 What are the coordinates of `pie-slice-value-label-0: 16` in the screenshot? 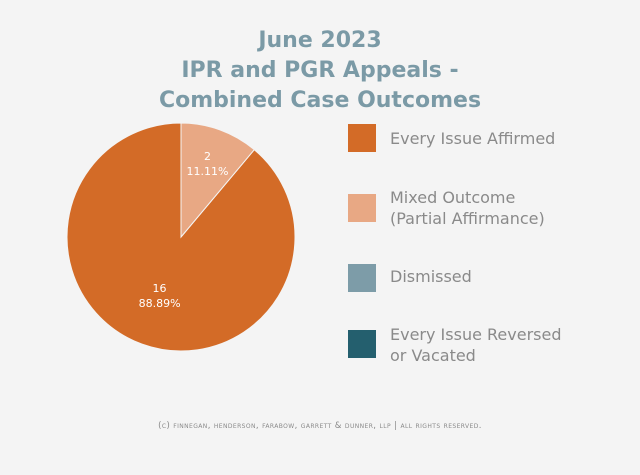 It's located at (160, 288).